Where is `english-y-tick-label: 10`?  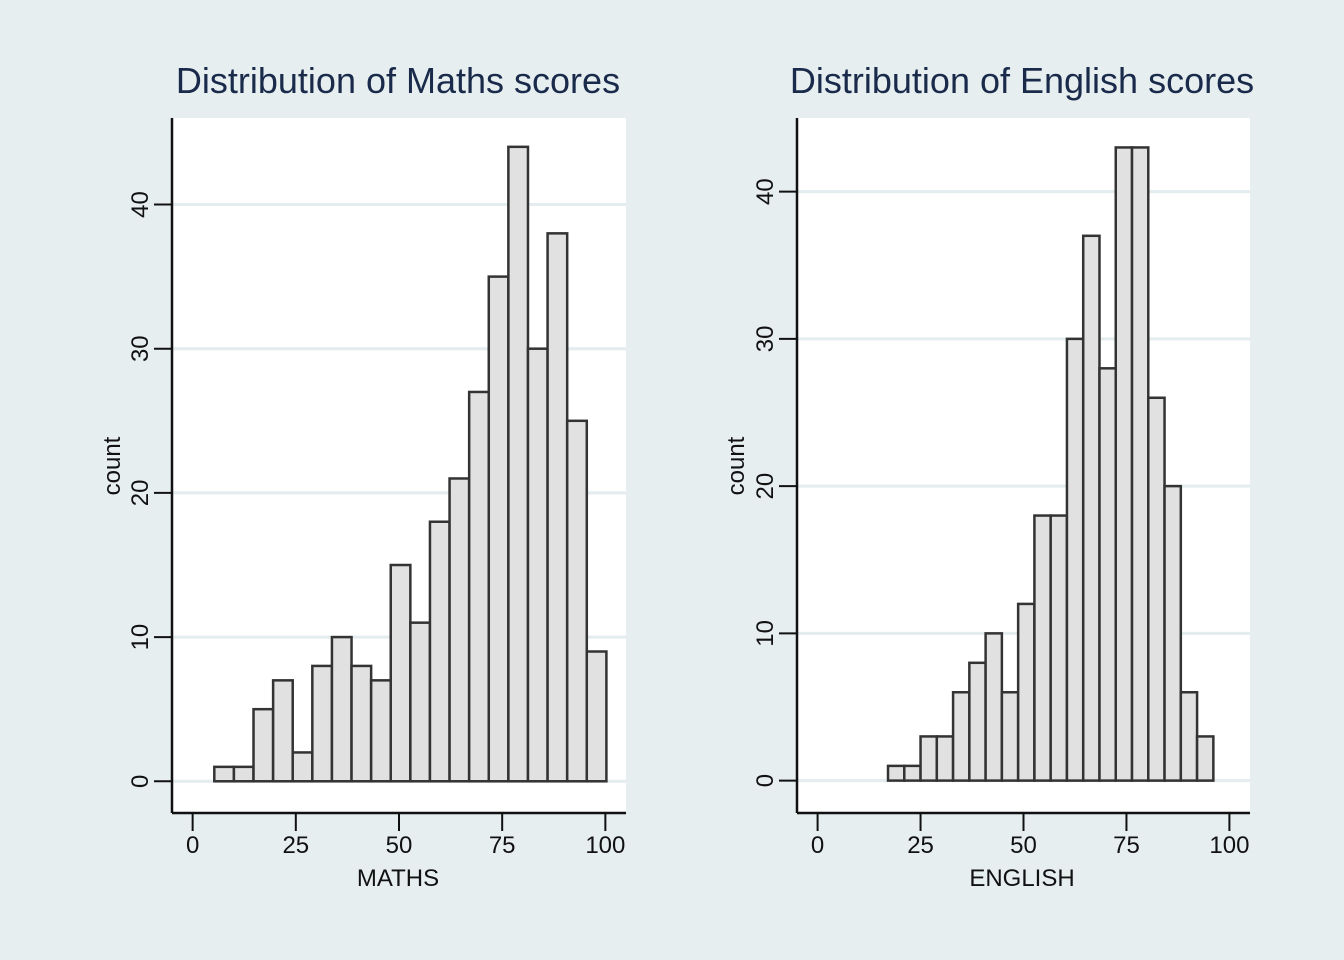
english-y-tick-label: 10 is located at coordinates (765, 633).